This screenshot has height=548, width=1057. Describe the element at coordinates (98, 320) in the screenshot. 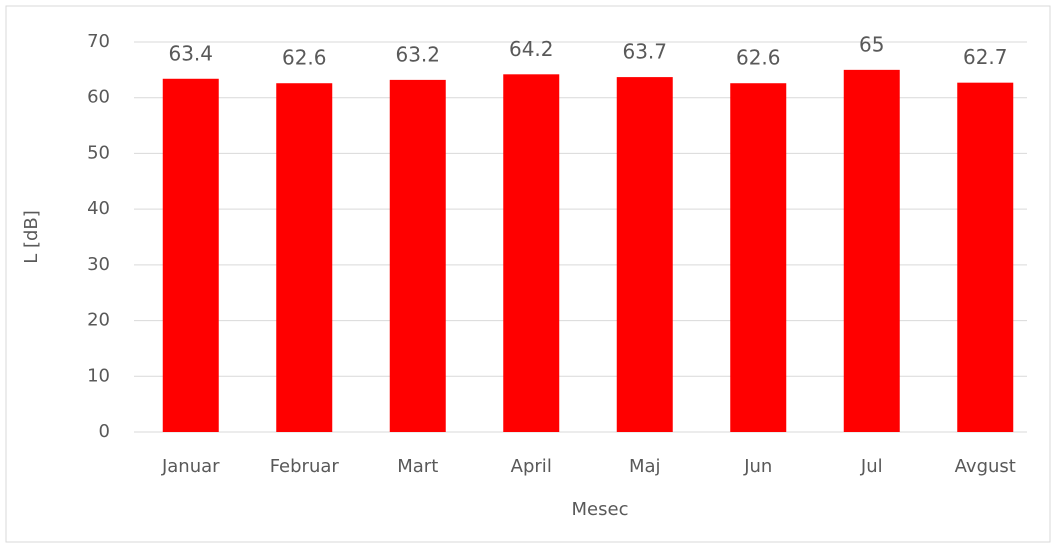

I see `y-tick-label: 20` at that location.